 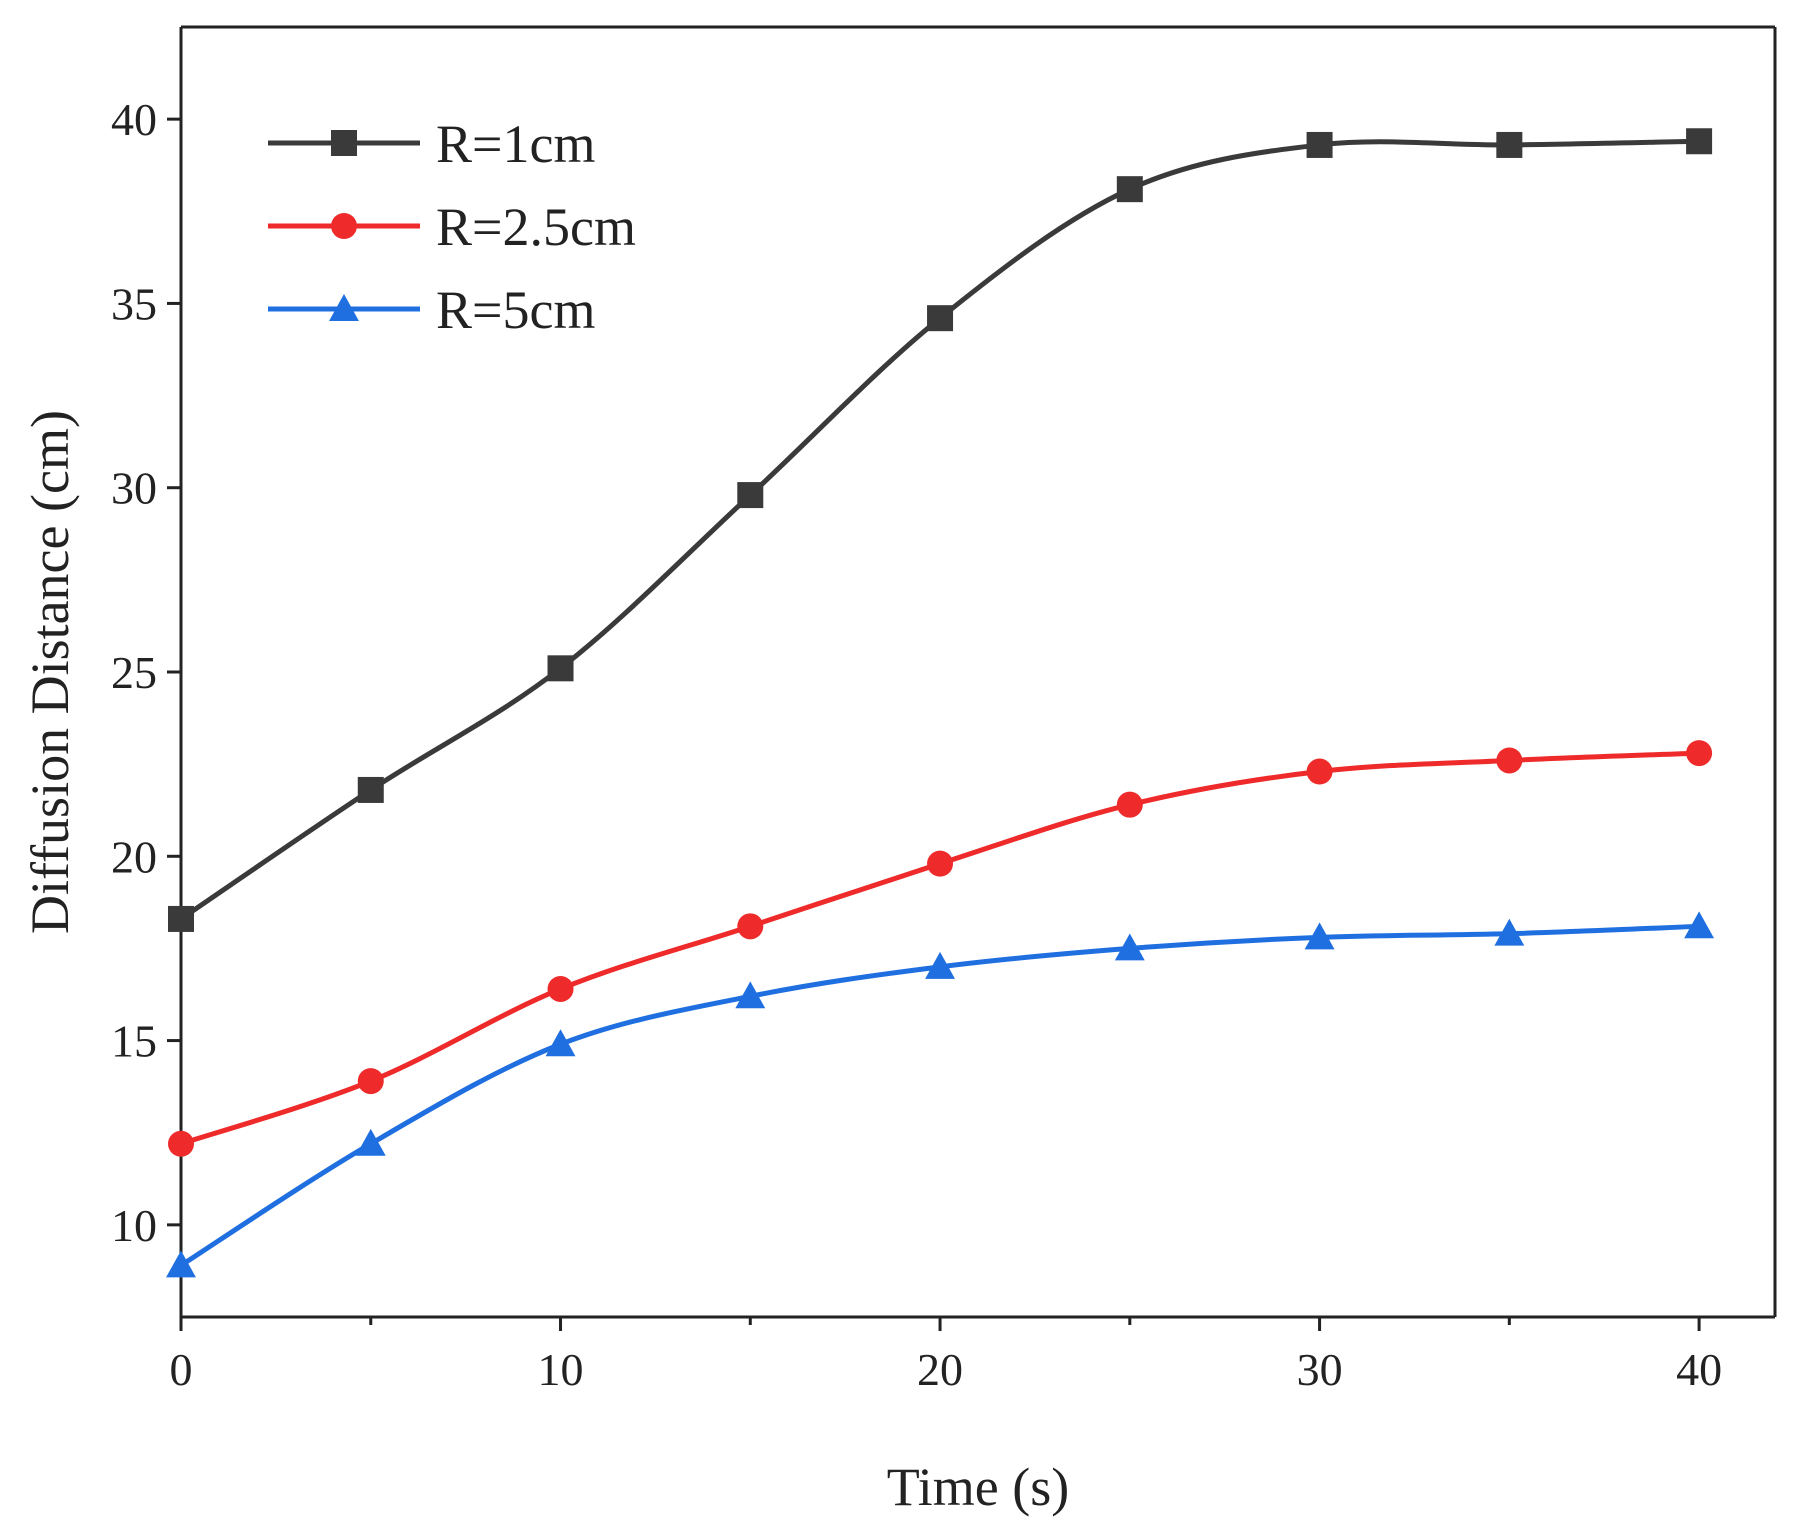 What do you see at coordinates (1699, 1369) in the screenshot?
I see `x-tick-label: 40` at bounding box center [1699, 1369].